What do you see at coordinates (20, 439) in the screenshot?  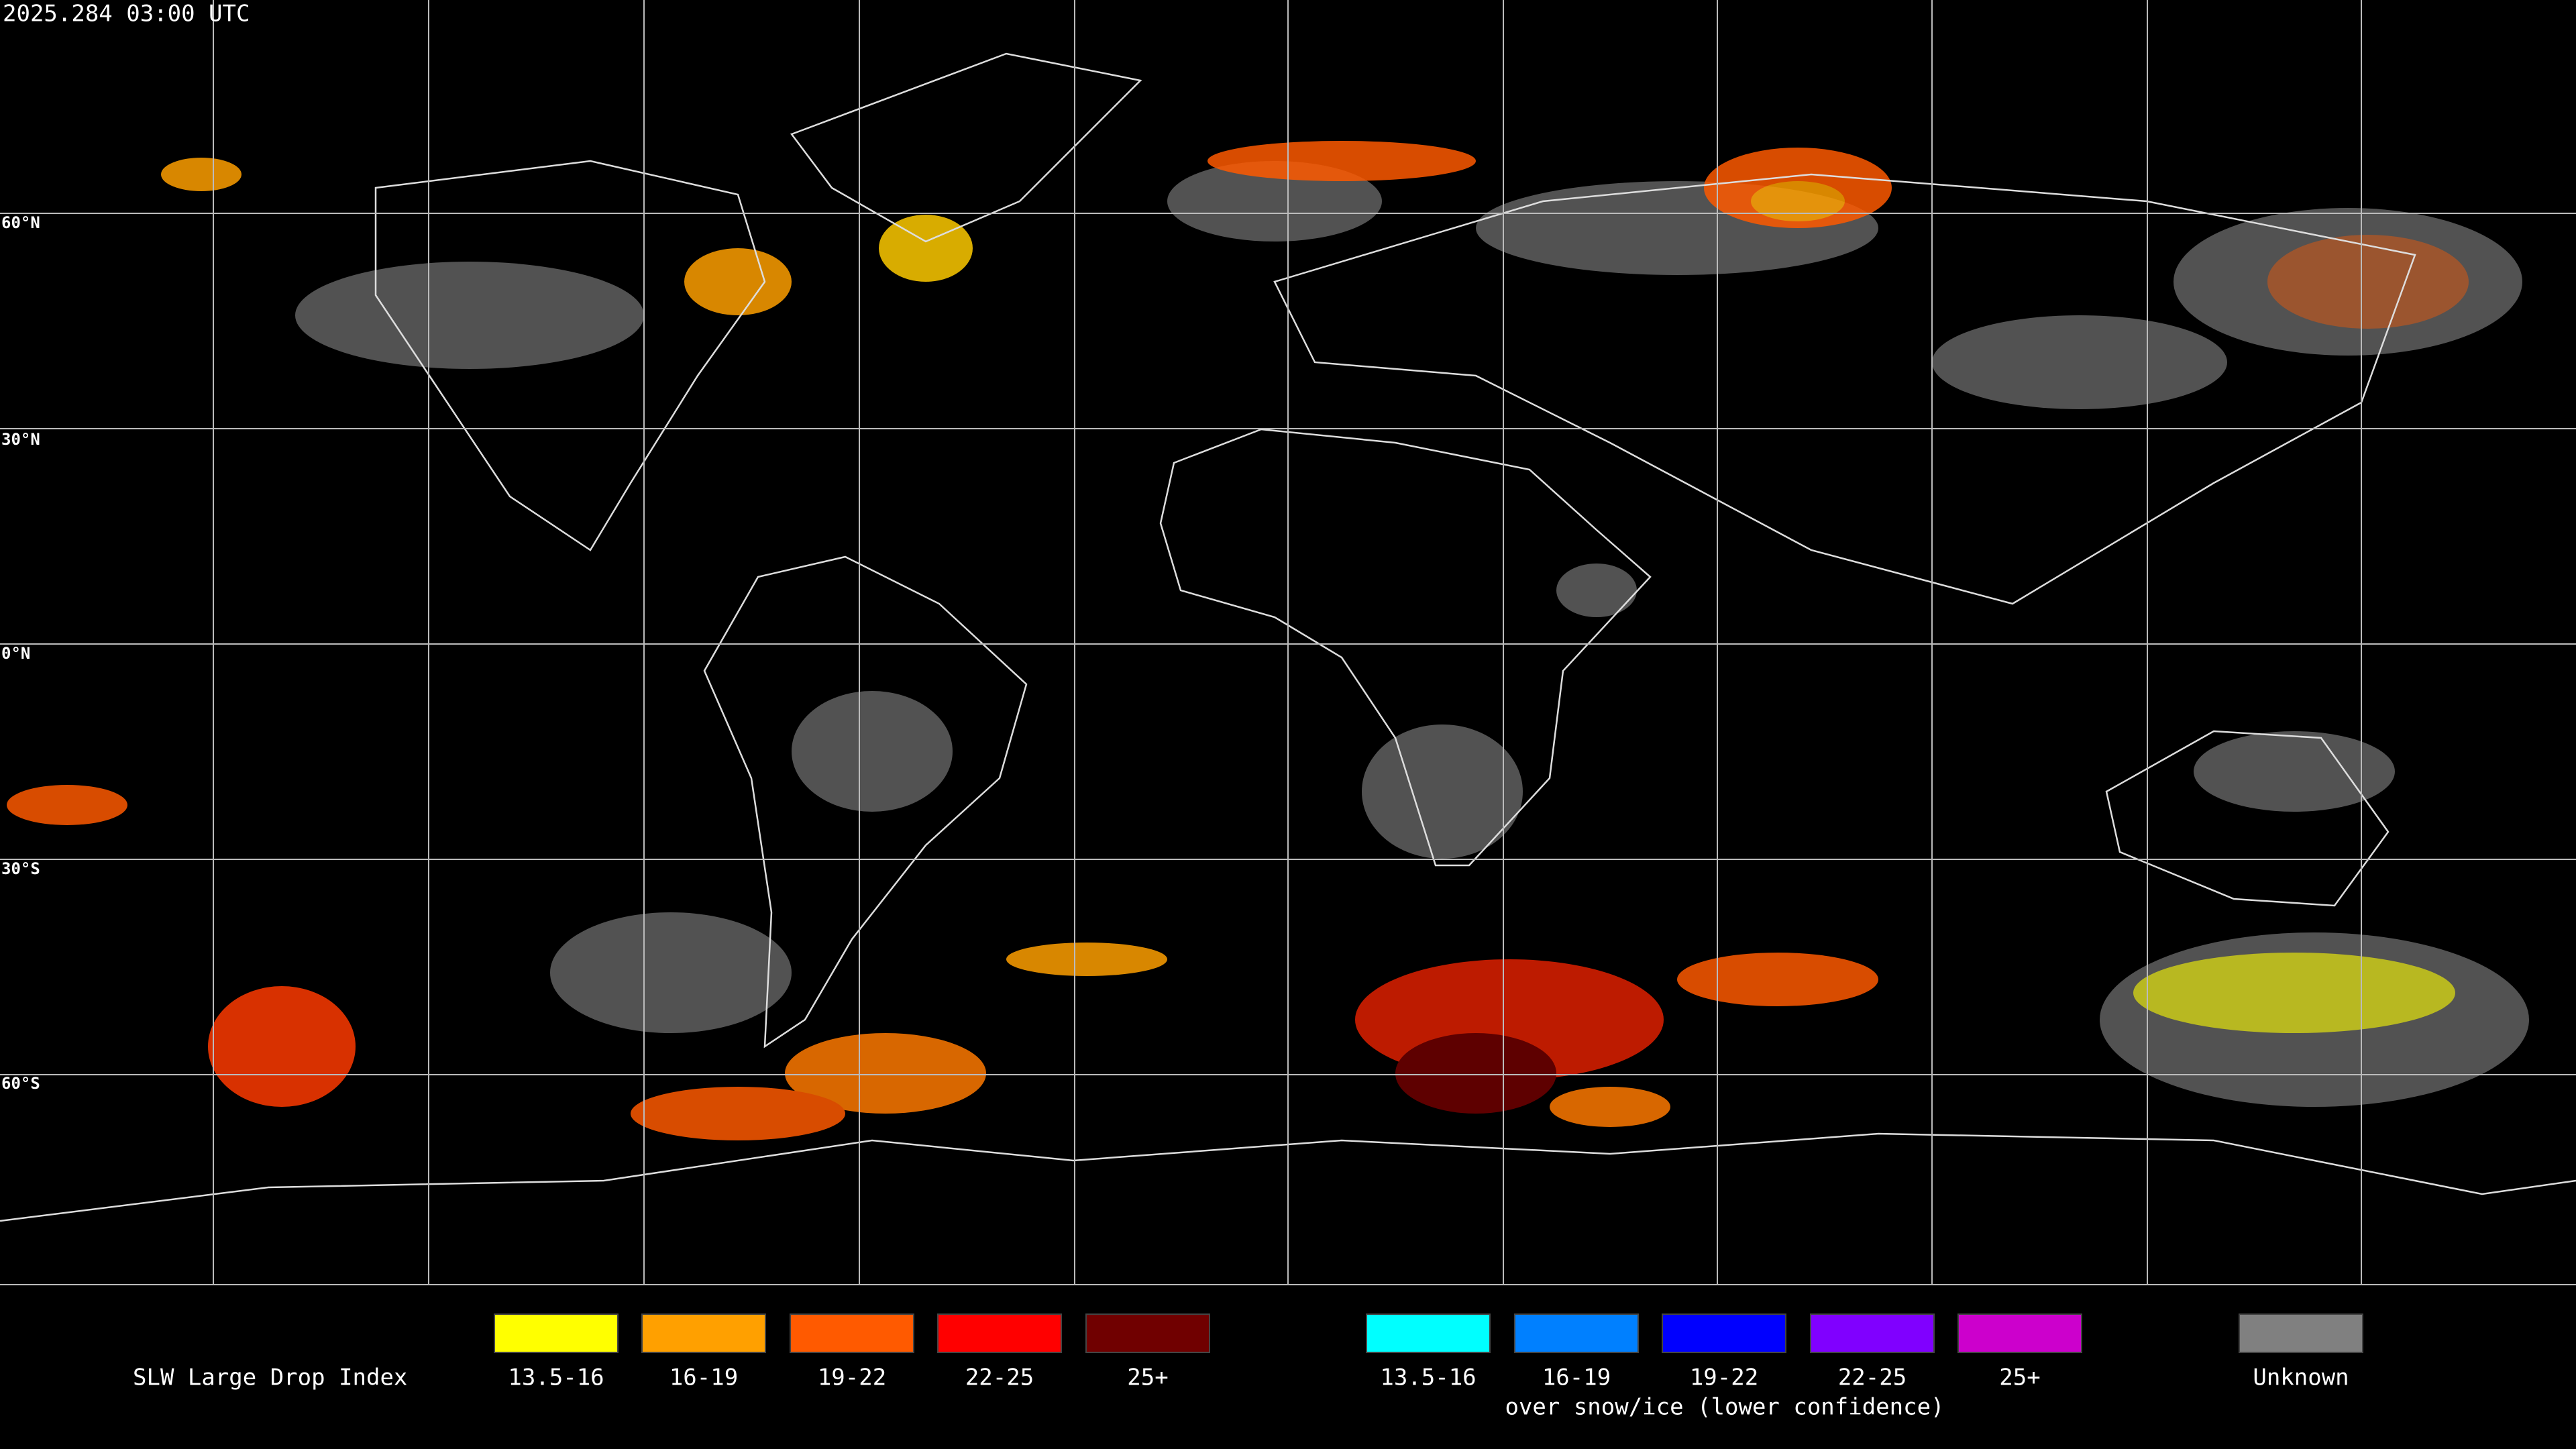 I see `latitude-label: 30°N` at bounding box center [20, 439].